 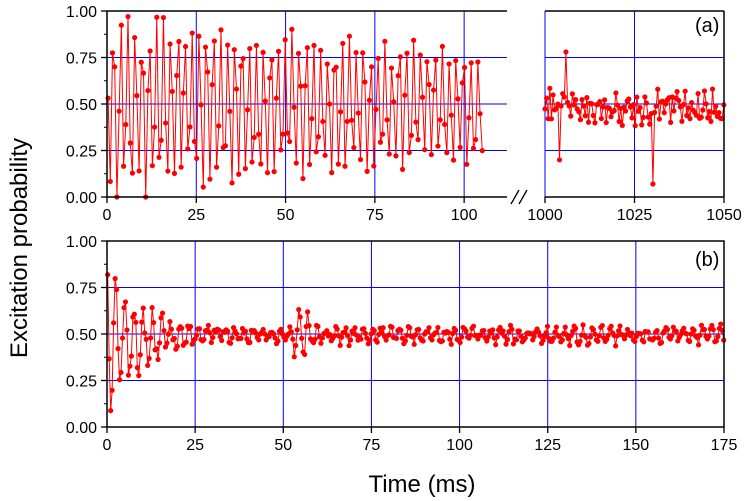 What do you see at coordinates (372, 445) in the screenshot?
I see `x-tick-label: 75` at bounding box center [372, 445].